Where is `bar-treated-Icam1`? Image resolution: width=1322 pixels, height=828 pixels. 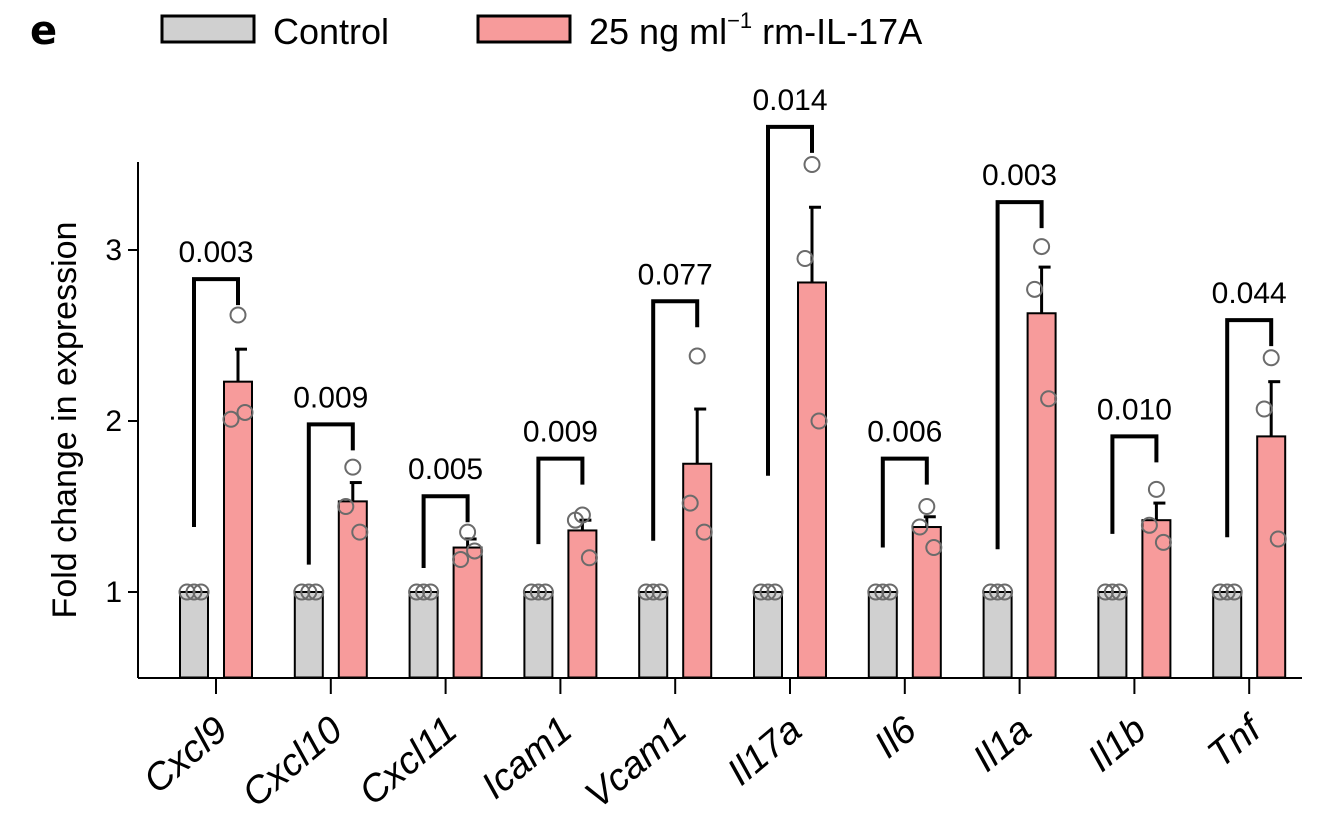
bar-treated-Icam1 is located at coordinates (582, 604).